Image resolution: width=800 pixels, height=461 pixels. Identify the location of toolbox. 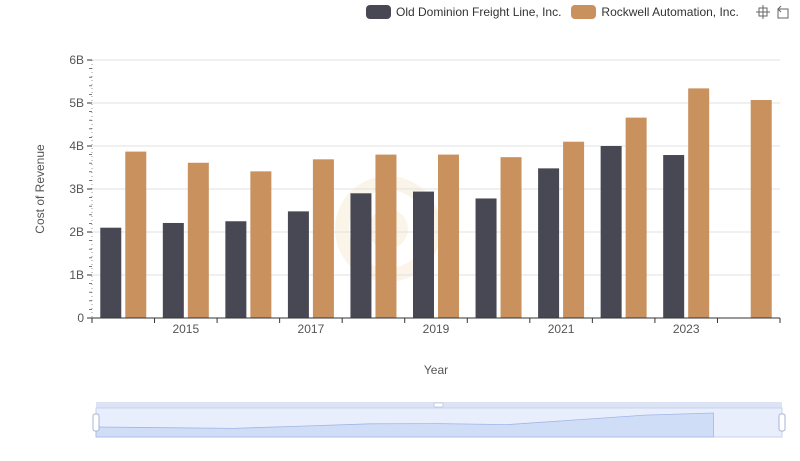
(771, 12).